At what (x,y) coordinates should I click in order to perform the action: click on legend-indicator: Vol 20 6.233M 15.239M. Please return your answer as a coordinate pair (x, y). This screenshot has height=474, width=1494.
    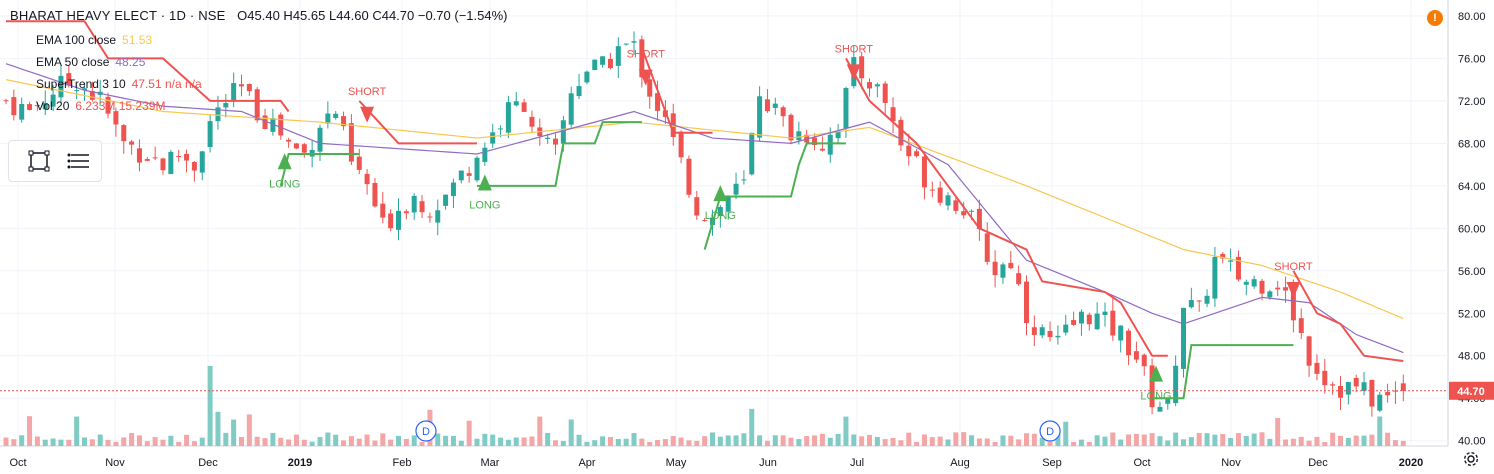
    Looking at the image, I should click on (271, 106).